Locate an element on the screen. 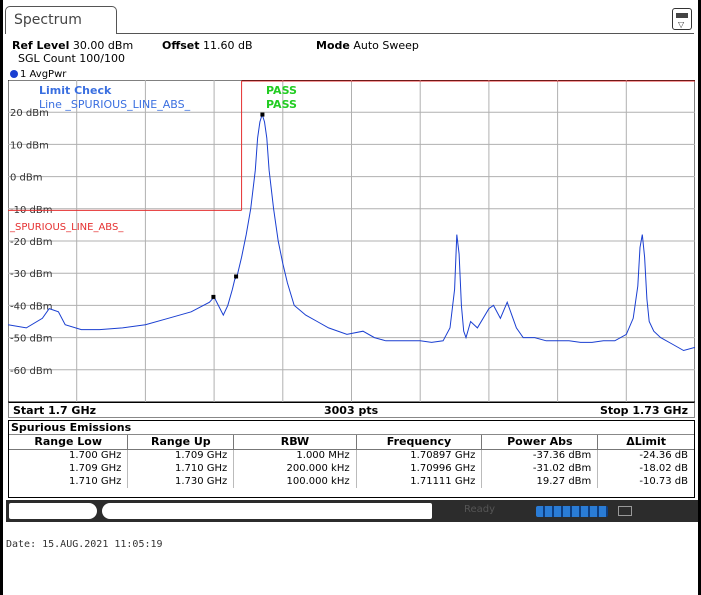 The image size is (701, 595). y-tick-label: -50 dBm is located at coordinates (31, 339).